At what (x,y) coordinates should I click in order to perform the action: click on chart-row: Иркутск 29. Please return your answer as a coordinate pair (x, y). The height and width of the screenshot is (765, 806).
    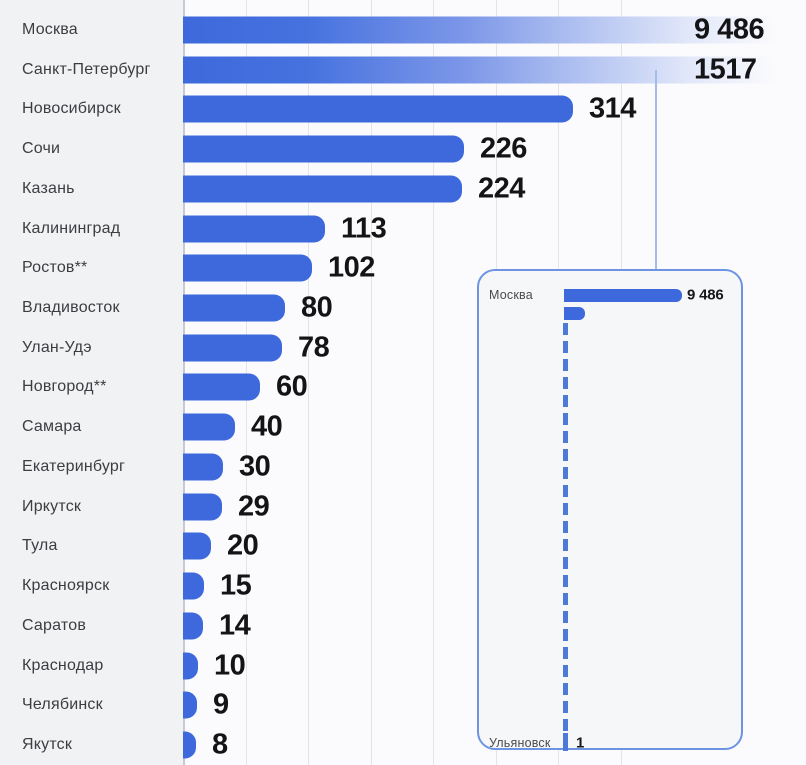
    Looking at the image, I should click on (403, 507).